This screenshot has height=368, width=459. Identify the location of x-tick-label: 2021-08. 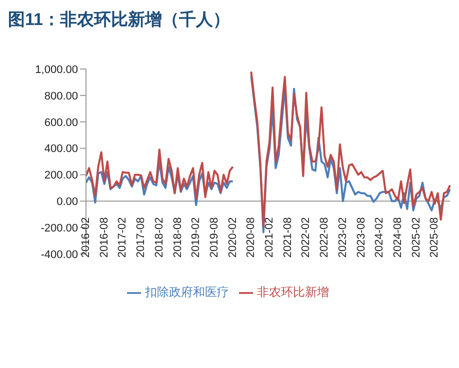
(288, 237).